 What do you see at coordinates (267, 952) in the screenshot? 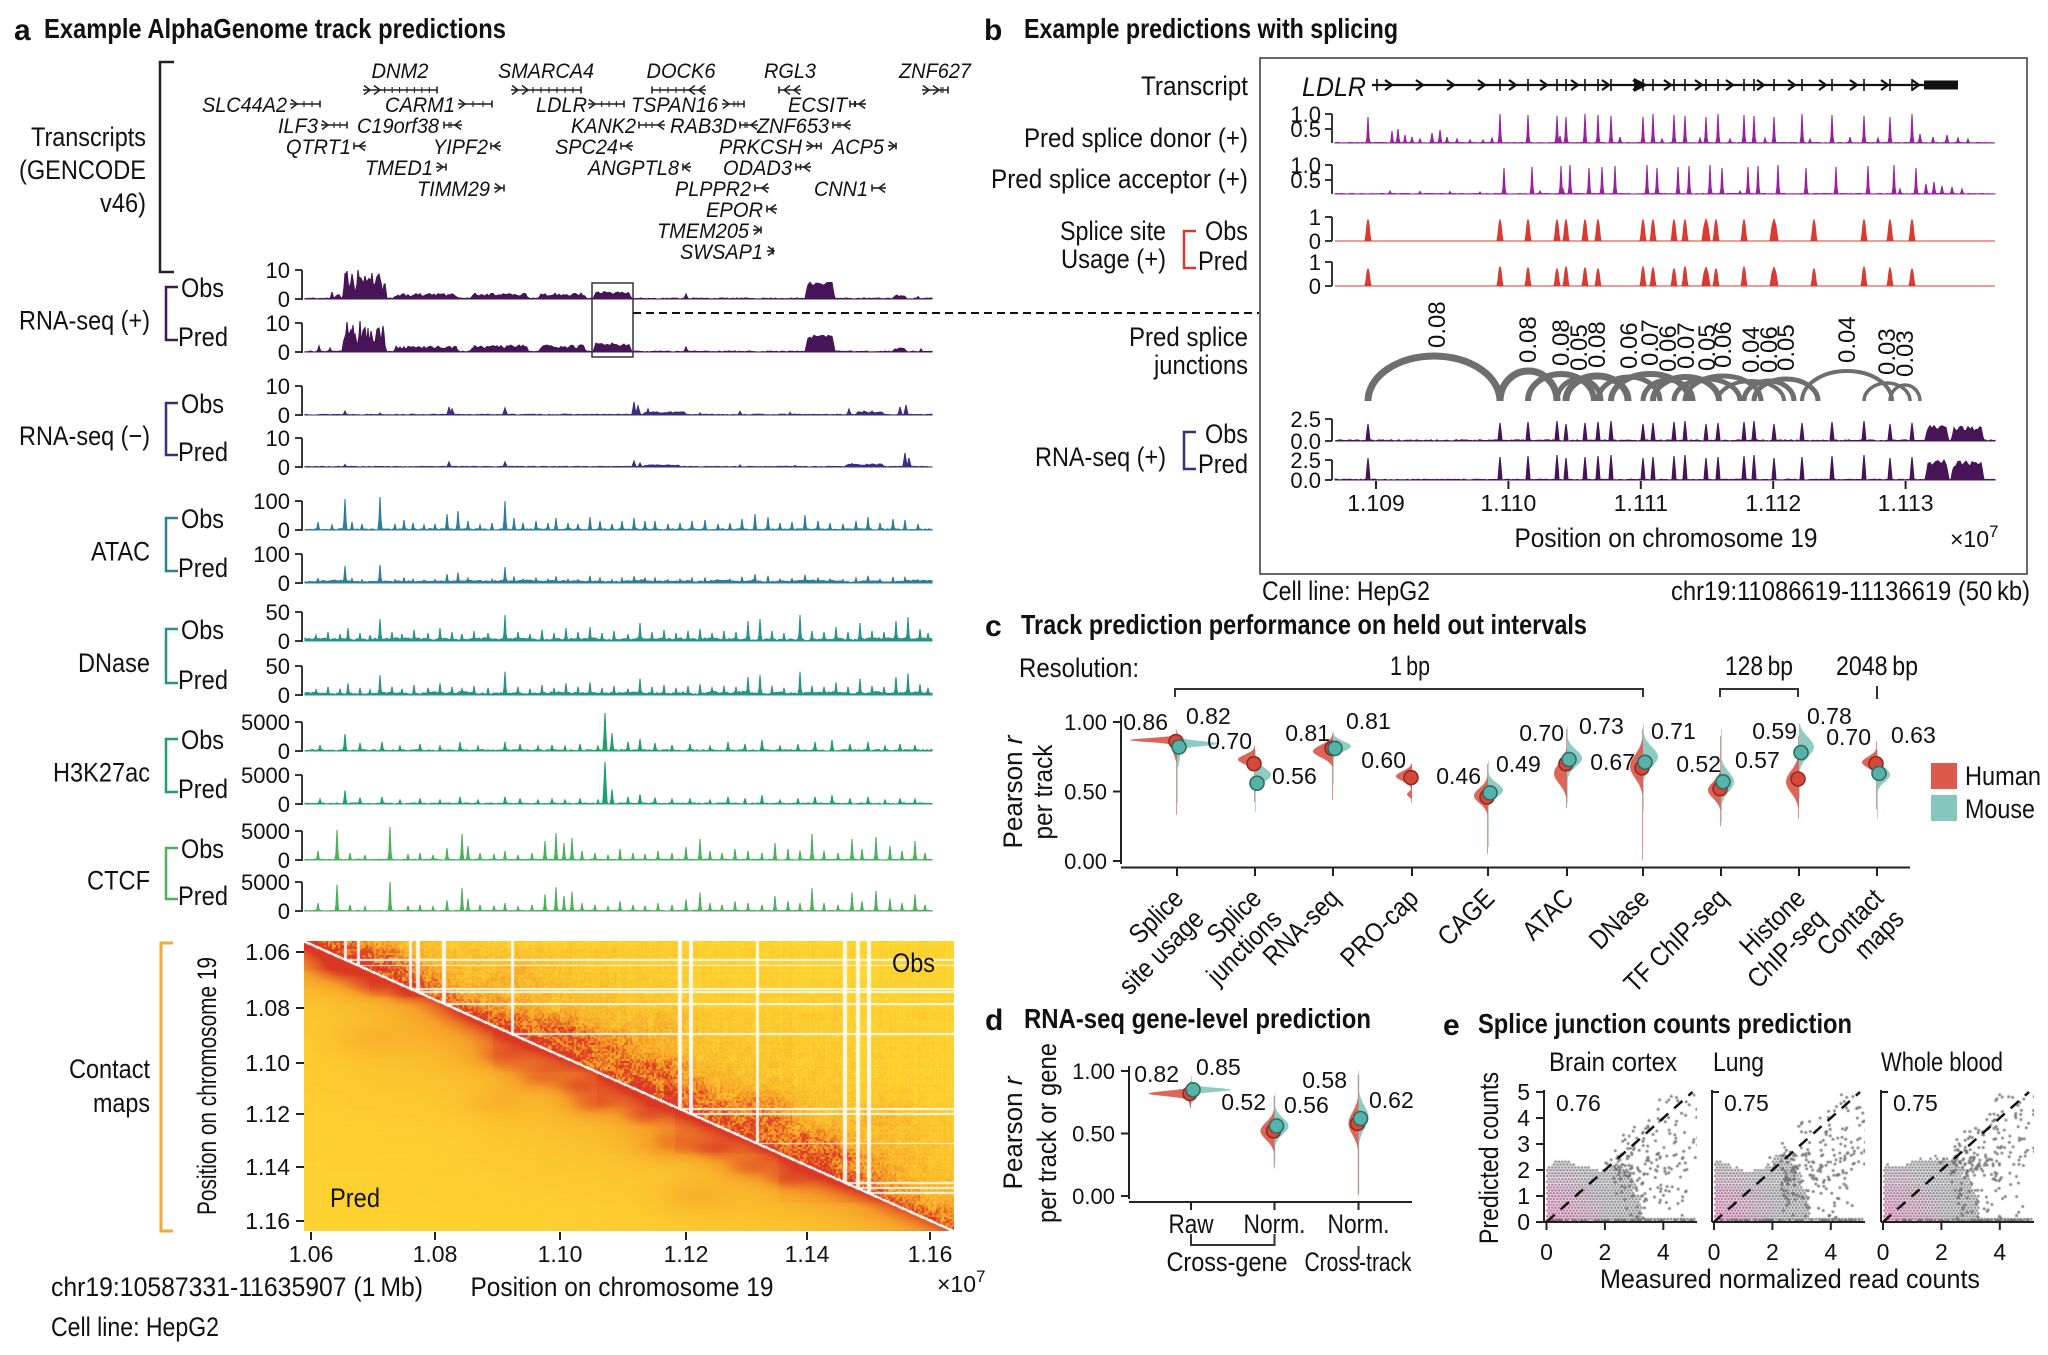
I see `svg-text: 1.06` at bounding box center [267, 952].